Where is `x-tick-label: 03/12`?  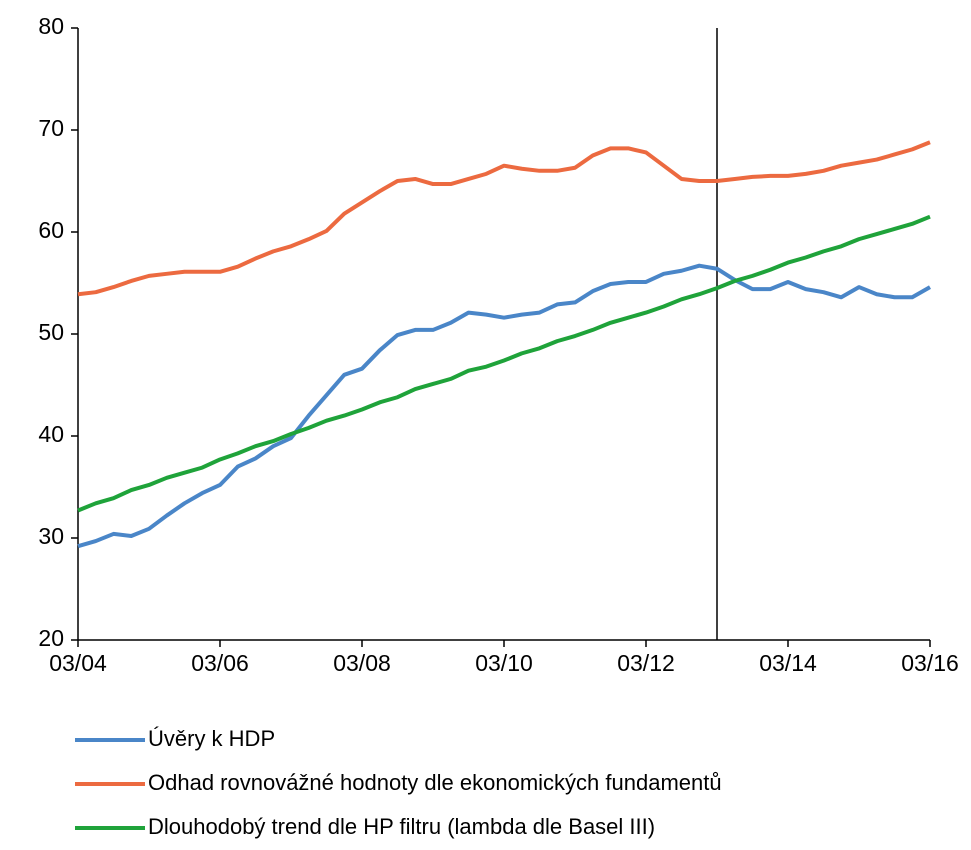 x-tick-label: 03/12 is located at coordinates (646, 663).